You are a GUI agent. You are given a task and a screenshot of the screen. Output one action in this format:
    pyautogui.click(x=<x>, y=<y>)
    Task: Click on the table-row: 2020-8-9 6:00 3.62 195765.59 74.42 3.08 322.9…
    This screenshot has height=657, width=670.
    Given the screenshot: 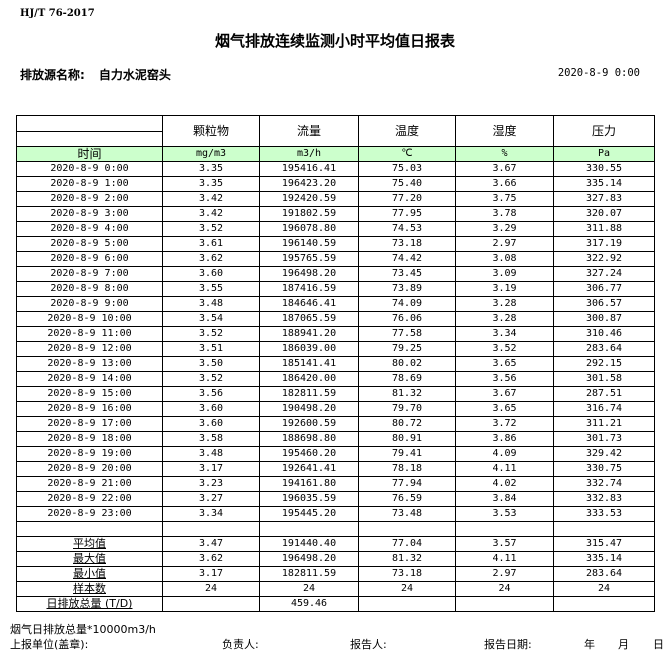 What is the action you would take?
    pyautogui.click(x=335, y=259)
    